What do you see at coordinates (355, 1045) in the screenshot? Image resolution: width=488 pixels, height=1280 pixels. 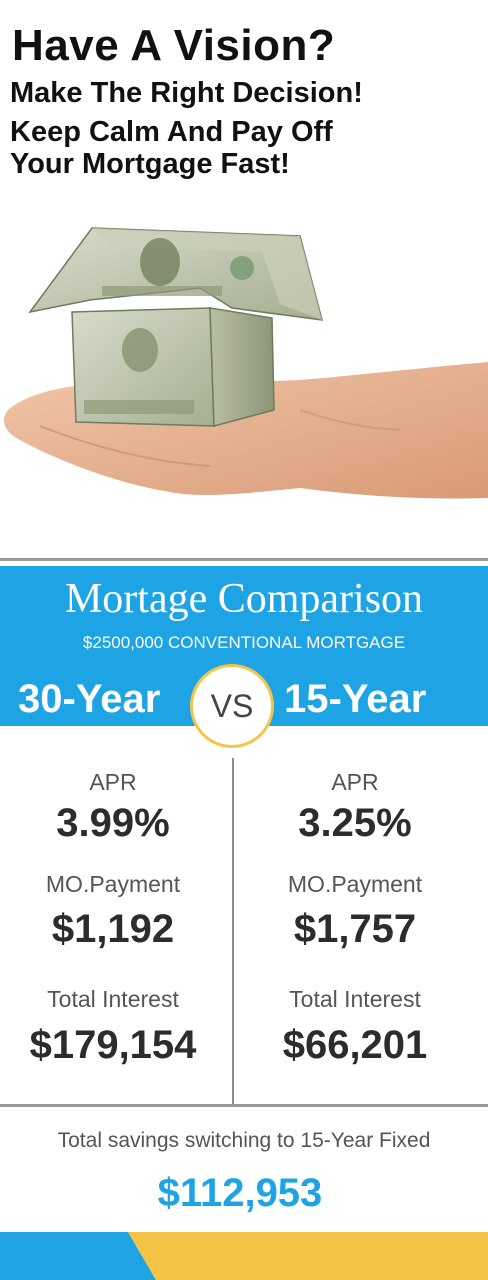 I see `interest-value: $66,201` at bounding box center [355, 1045].